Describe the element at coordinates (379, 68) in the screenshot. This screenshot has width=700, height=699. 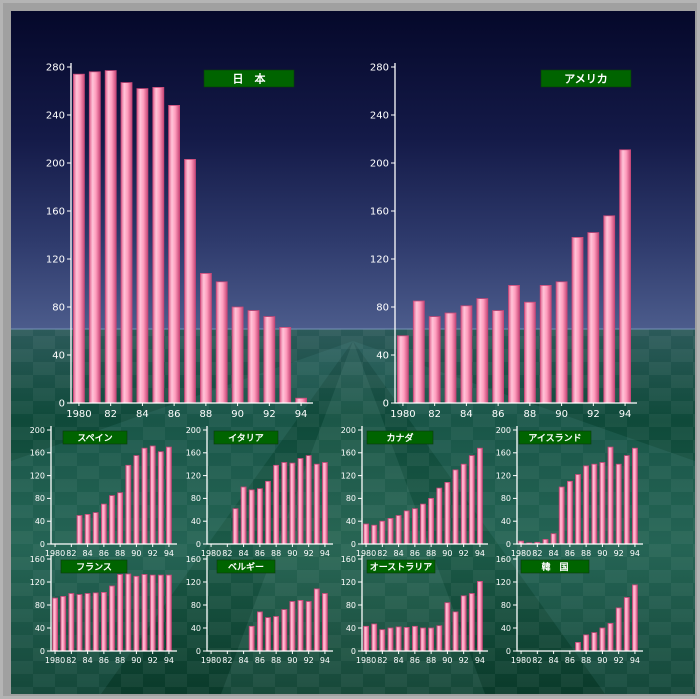
I see `y-tick-label: 280` at that location.